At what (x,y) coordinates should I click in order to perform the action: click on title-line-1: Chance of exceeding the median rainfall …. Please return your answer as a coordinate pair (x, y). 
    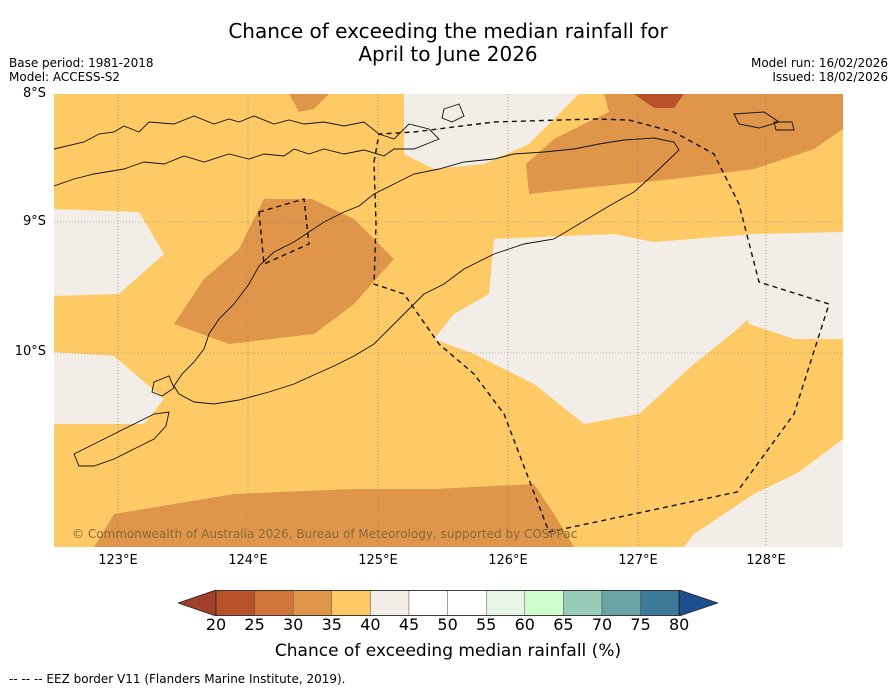
    Looking at the image, I should click on (448, 31).